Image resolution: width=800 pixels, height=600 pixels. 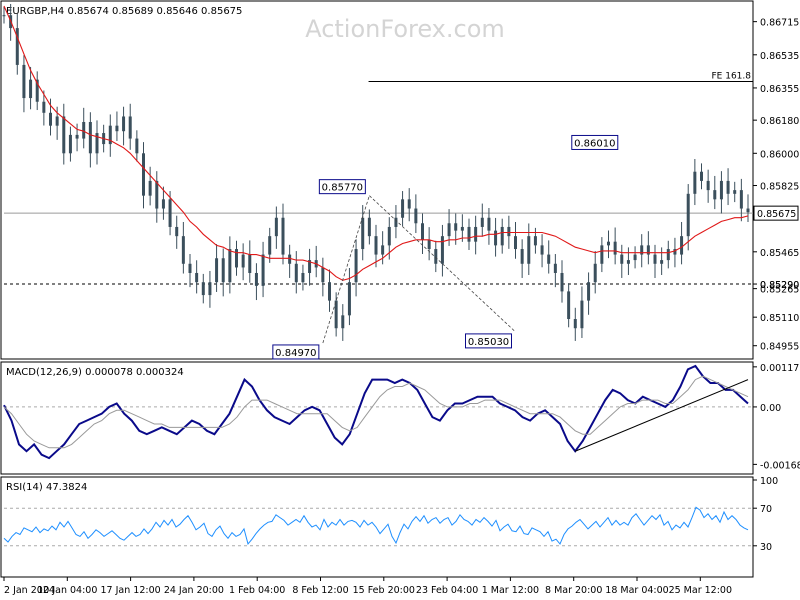 I want to click on y-tick-label: 0.85465, so click(x=779, y=253).